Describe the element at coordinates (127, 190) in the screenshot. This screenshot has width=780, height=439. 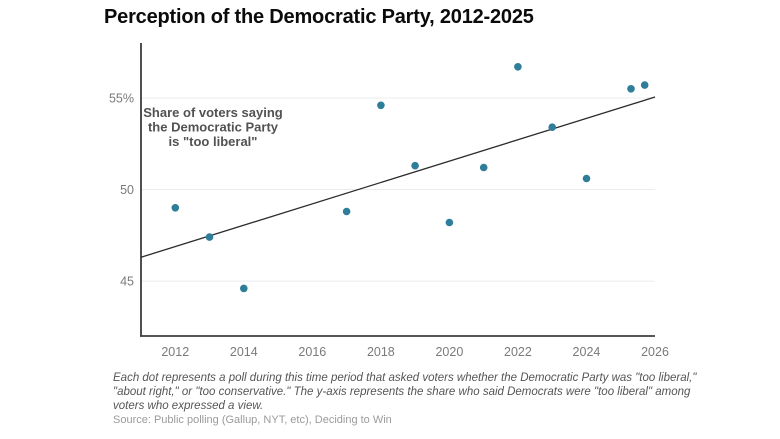
I see `y-tick-label: 50` at that location.